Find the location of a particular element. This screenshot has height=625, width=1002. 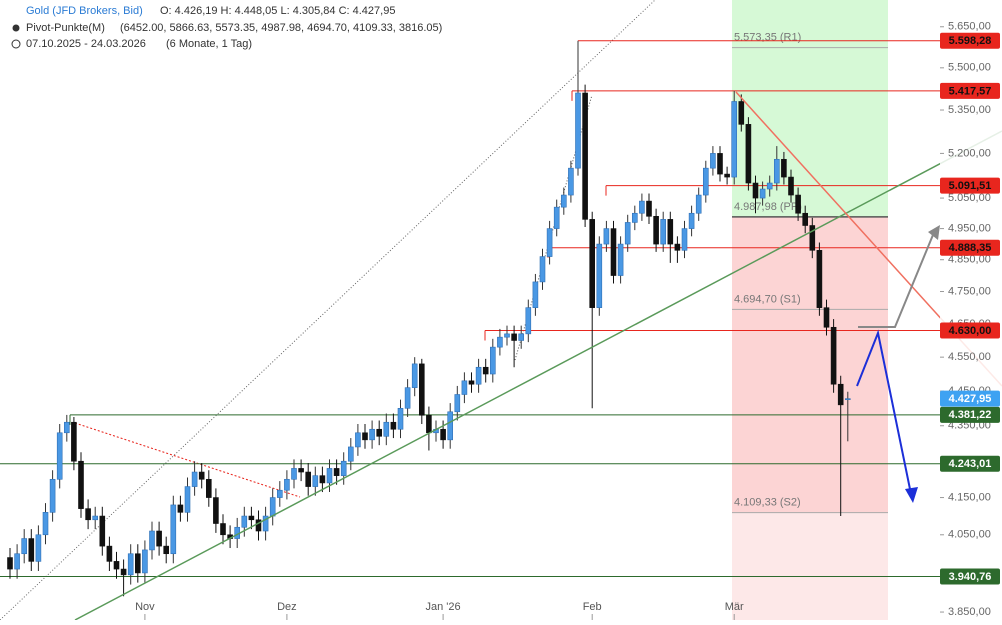

x-tick-label: Feb is located at coordinates (592, 607).